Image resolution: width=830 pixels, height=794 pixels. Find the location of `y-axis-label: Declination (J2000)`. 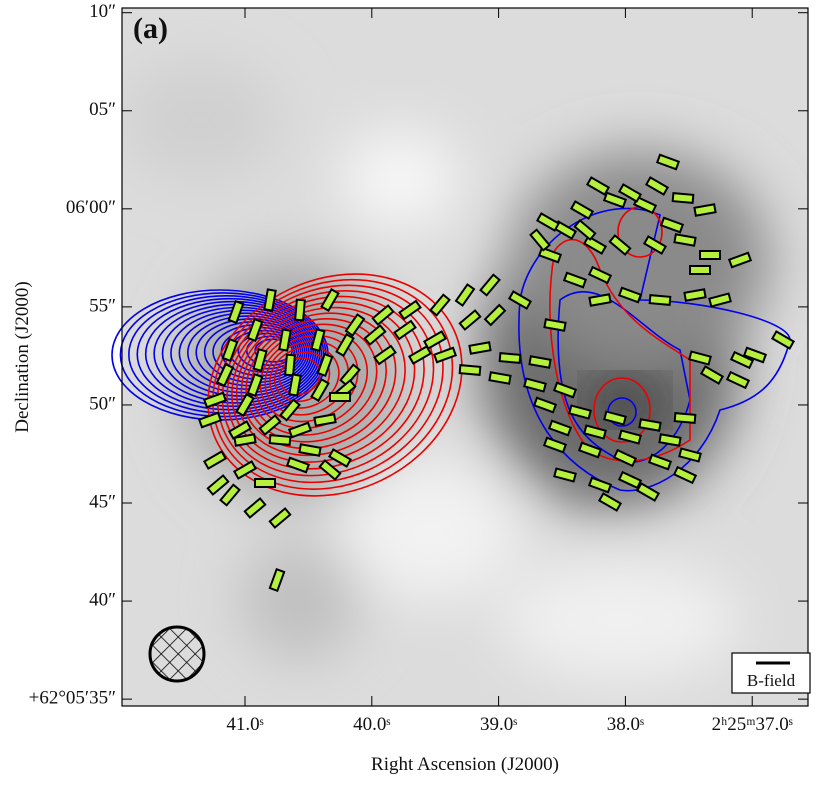

y-axis-label: Declination (J2000) is located at coordinates (22, 356).